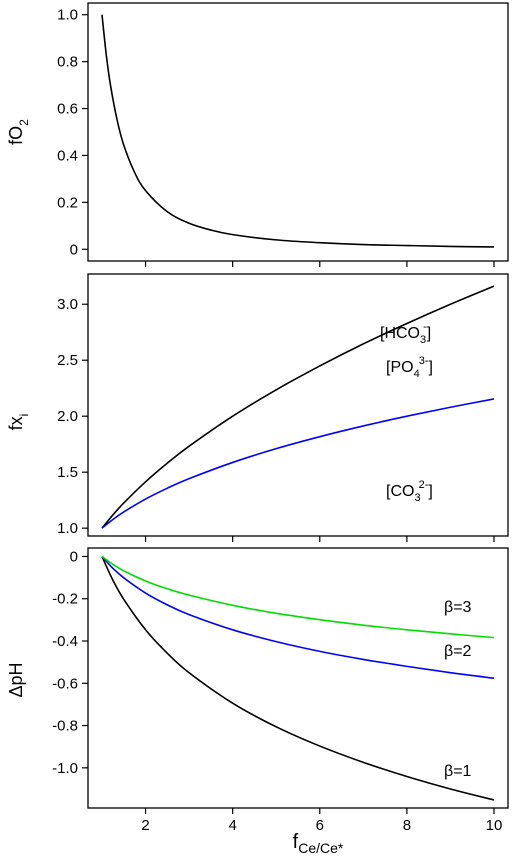 The image size is (512, 860). Describe the element at coordinates (65, 683) in the screenshot. I see `y-tick-label: -0.6` at that location.